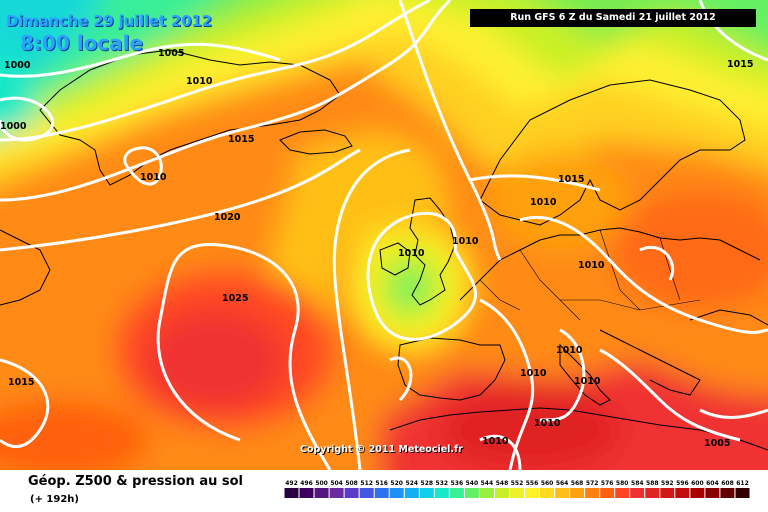 The width and height of the screenshot is (768, 512). What do you see at coordinates (306, 483) in the screenshot?
I see `scale-tick-label: 496` at bounding box center [306, 483].